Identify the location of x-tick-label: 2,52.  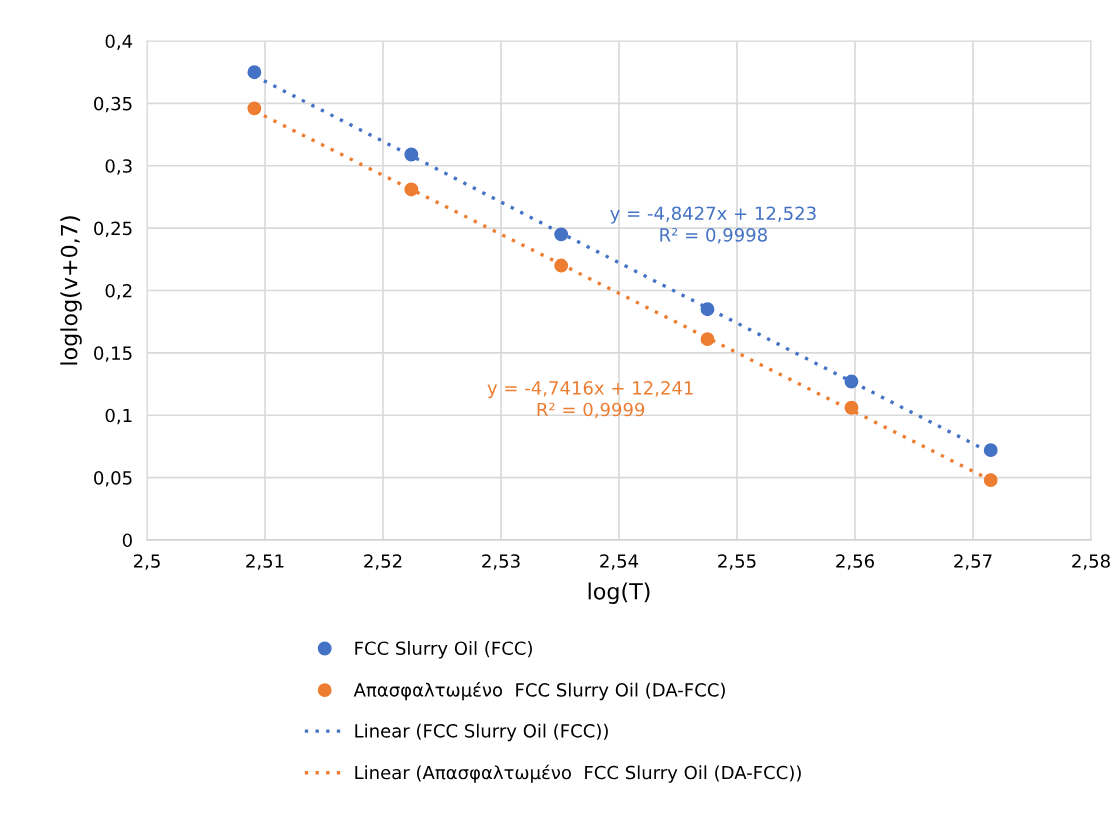
(383, 562).